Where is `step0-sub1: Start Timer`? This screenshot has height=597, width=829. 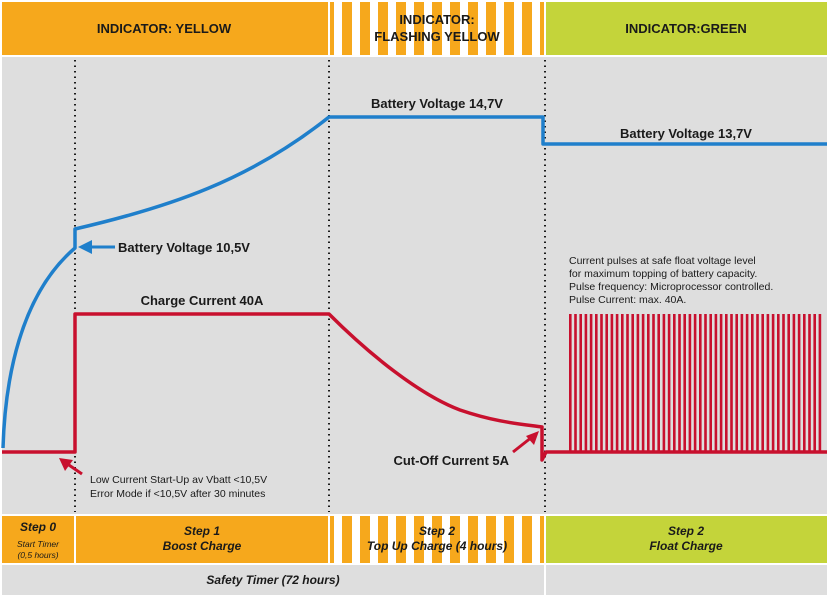
step0-sub1: Start Timer is located at coordinates (38, 544).